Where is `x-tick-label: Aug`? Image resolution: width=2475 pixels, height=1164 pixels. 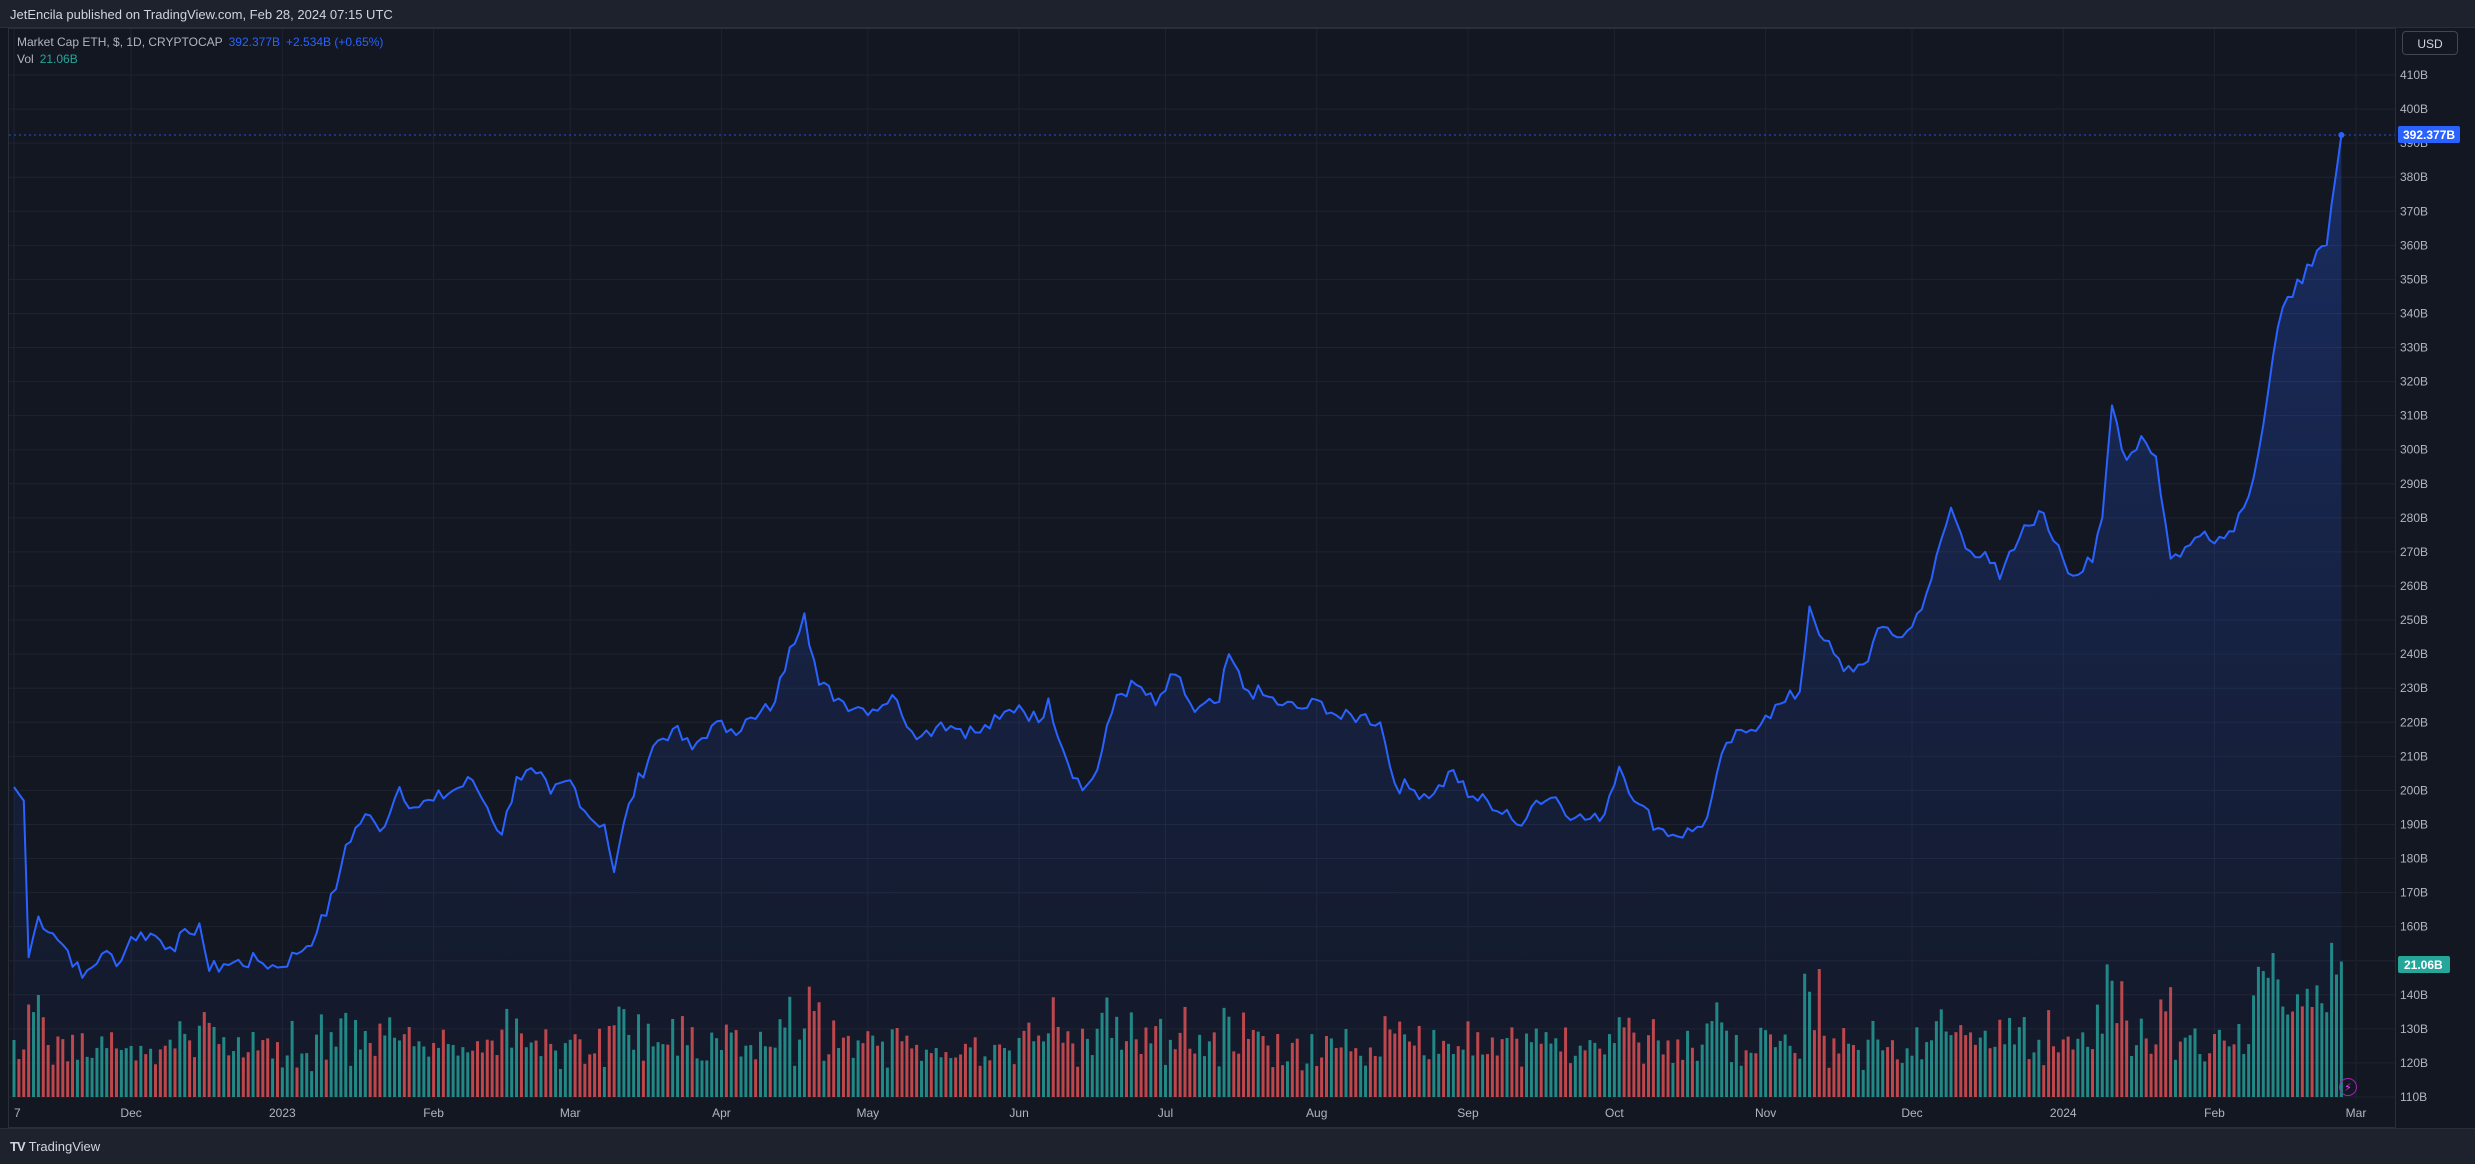 x-tick-label: Aug is located at coordinates (1316, 1113).